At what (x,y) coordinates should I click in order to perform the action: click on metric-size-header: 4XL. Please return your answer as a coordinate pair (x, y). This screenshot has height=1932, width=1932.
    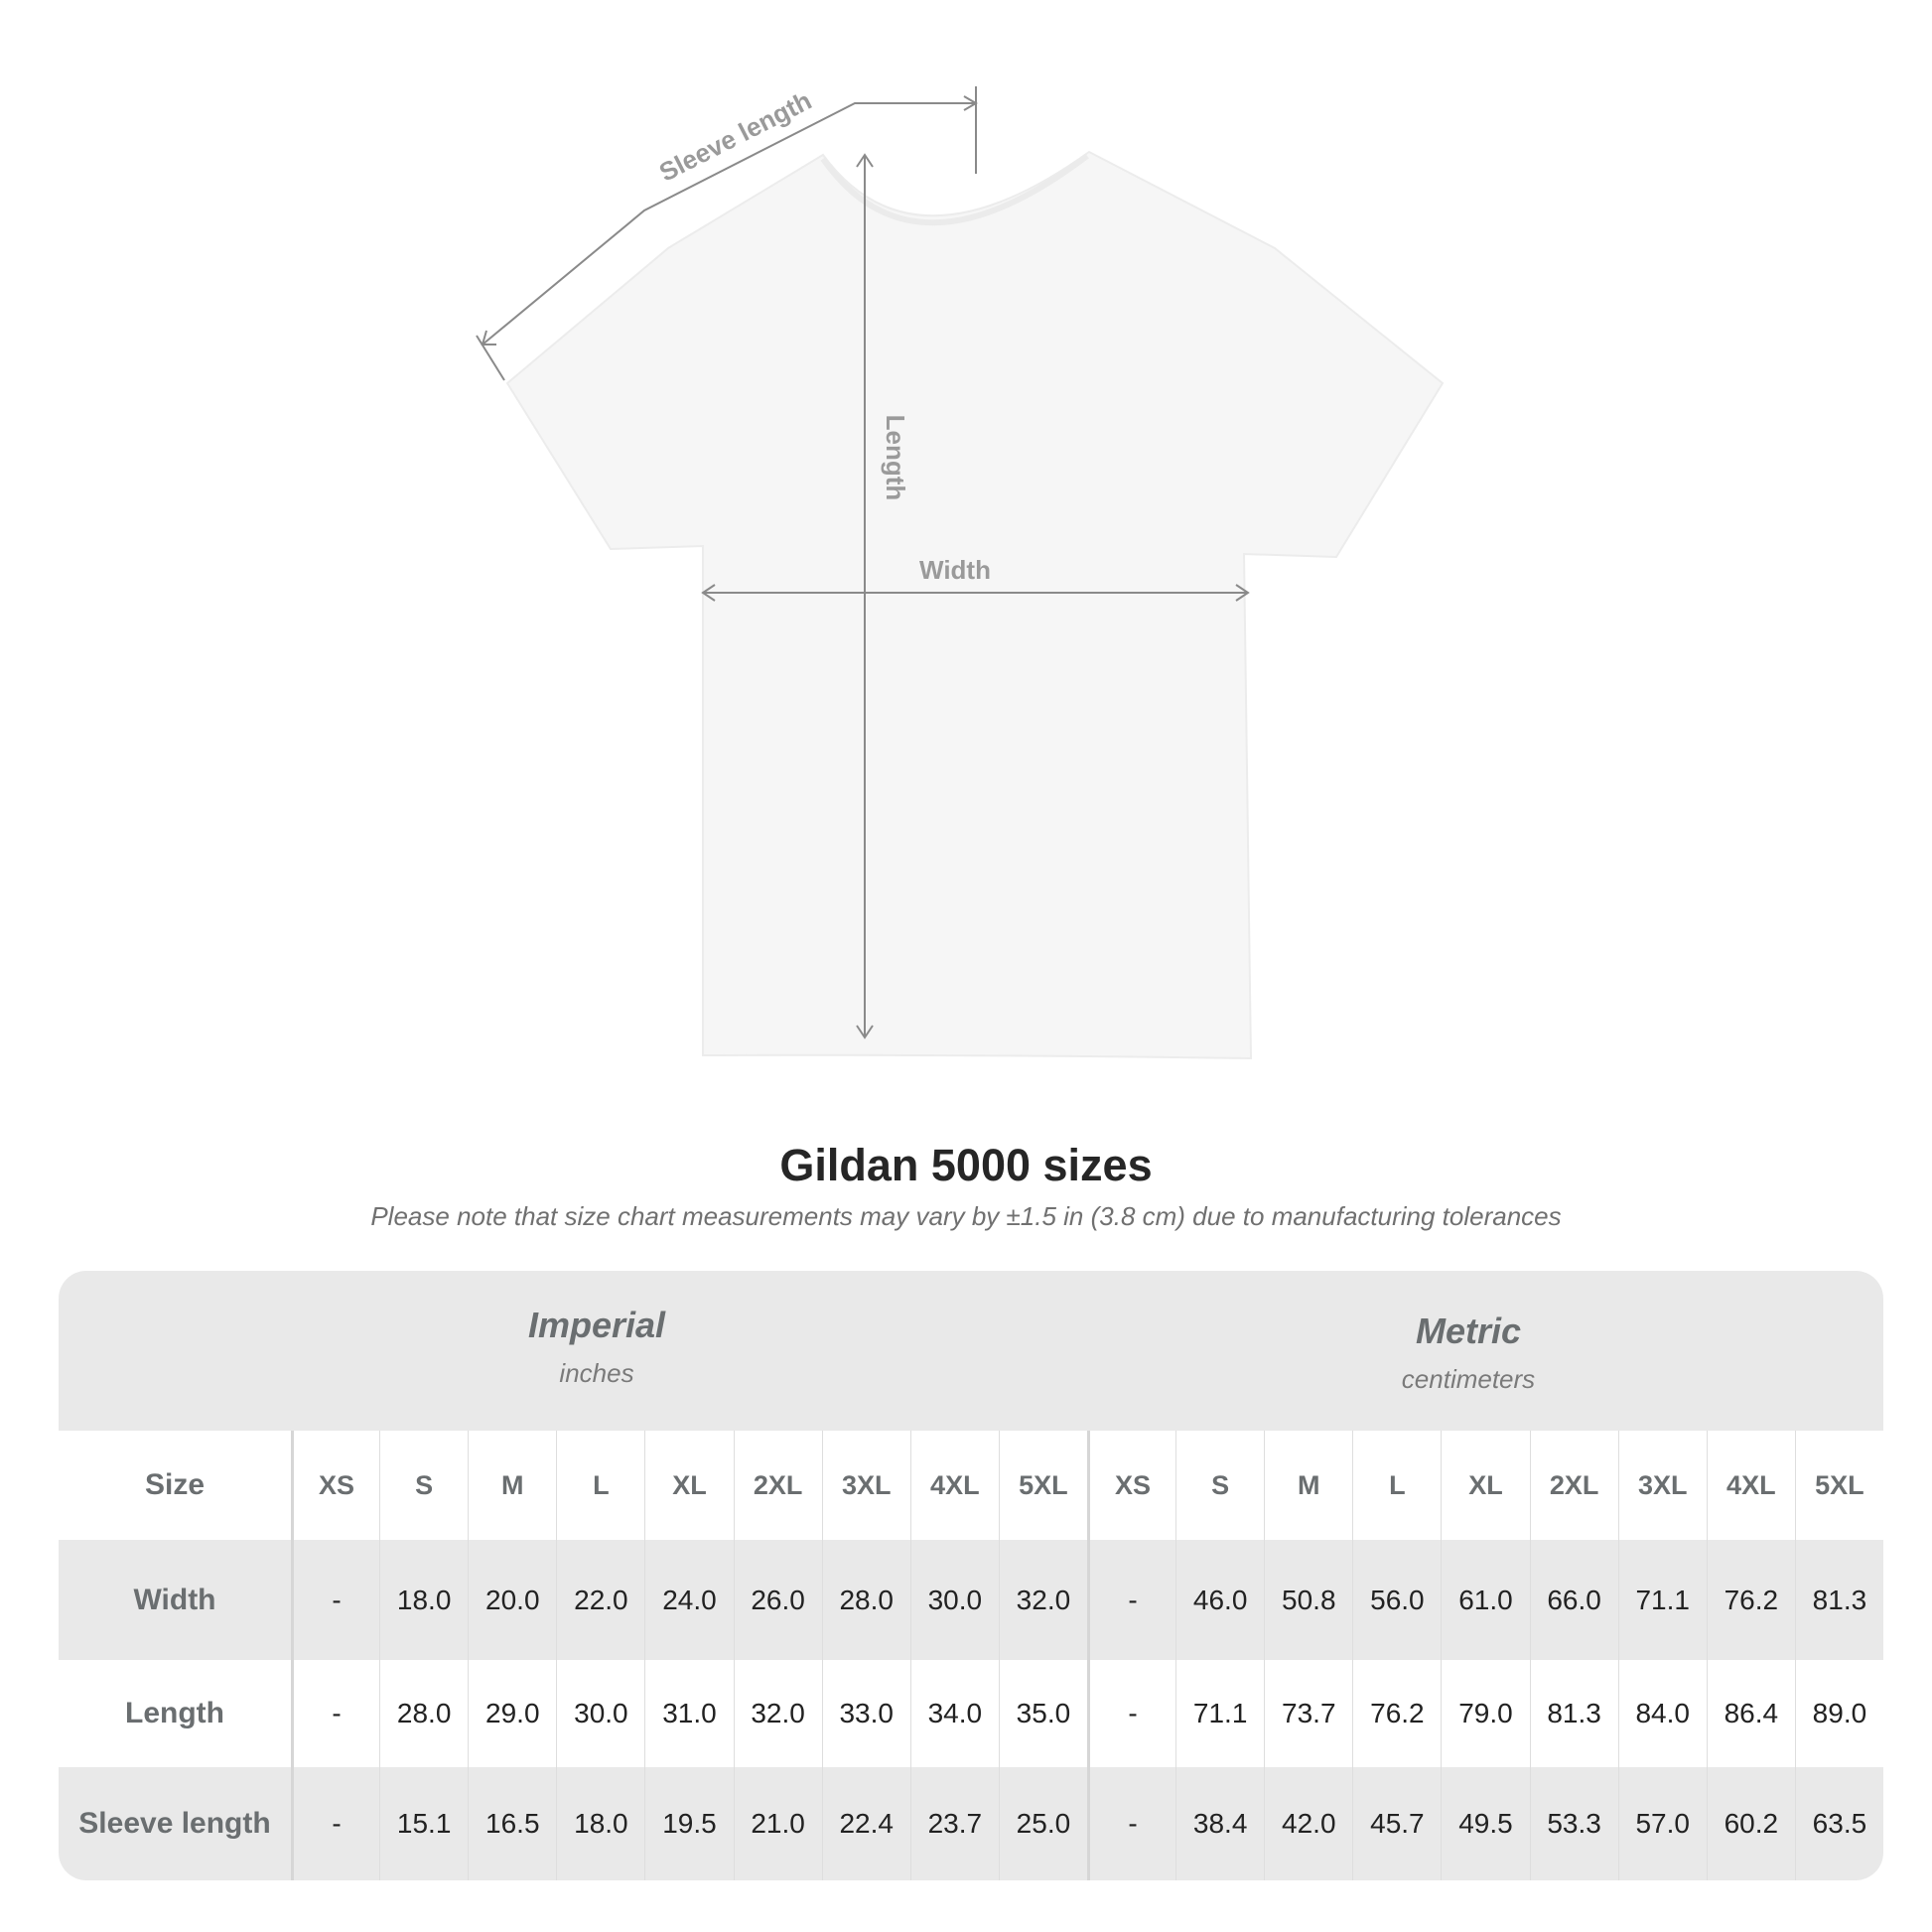
    Looking at the image, I should click on (1751, 1486).